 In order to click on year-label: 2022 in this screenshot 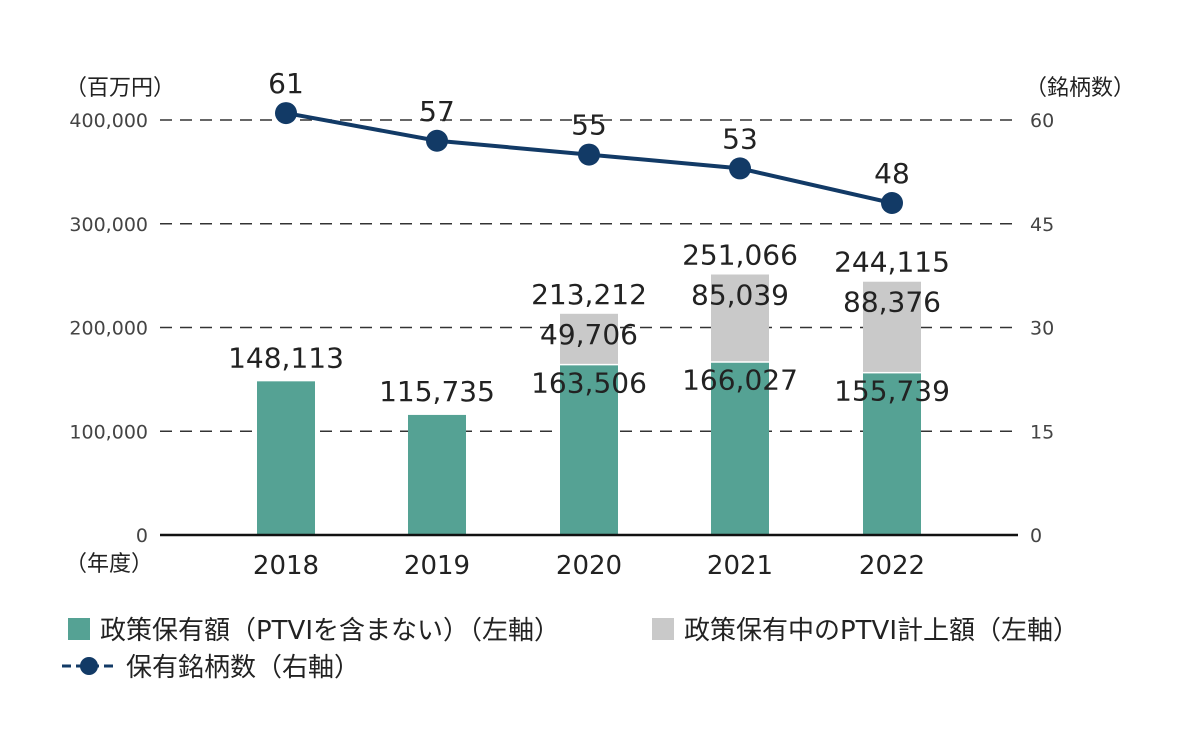, I will do `click(892, 566)`.